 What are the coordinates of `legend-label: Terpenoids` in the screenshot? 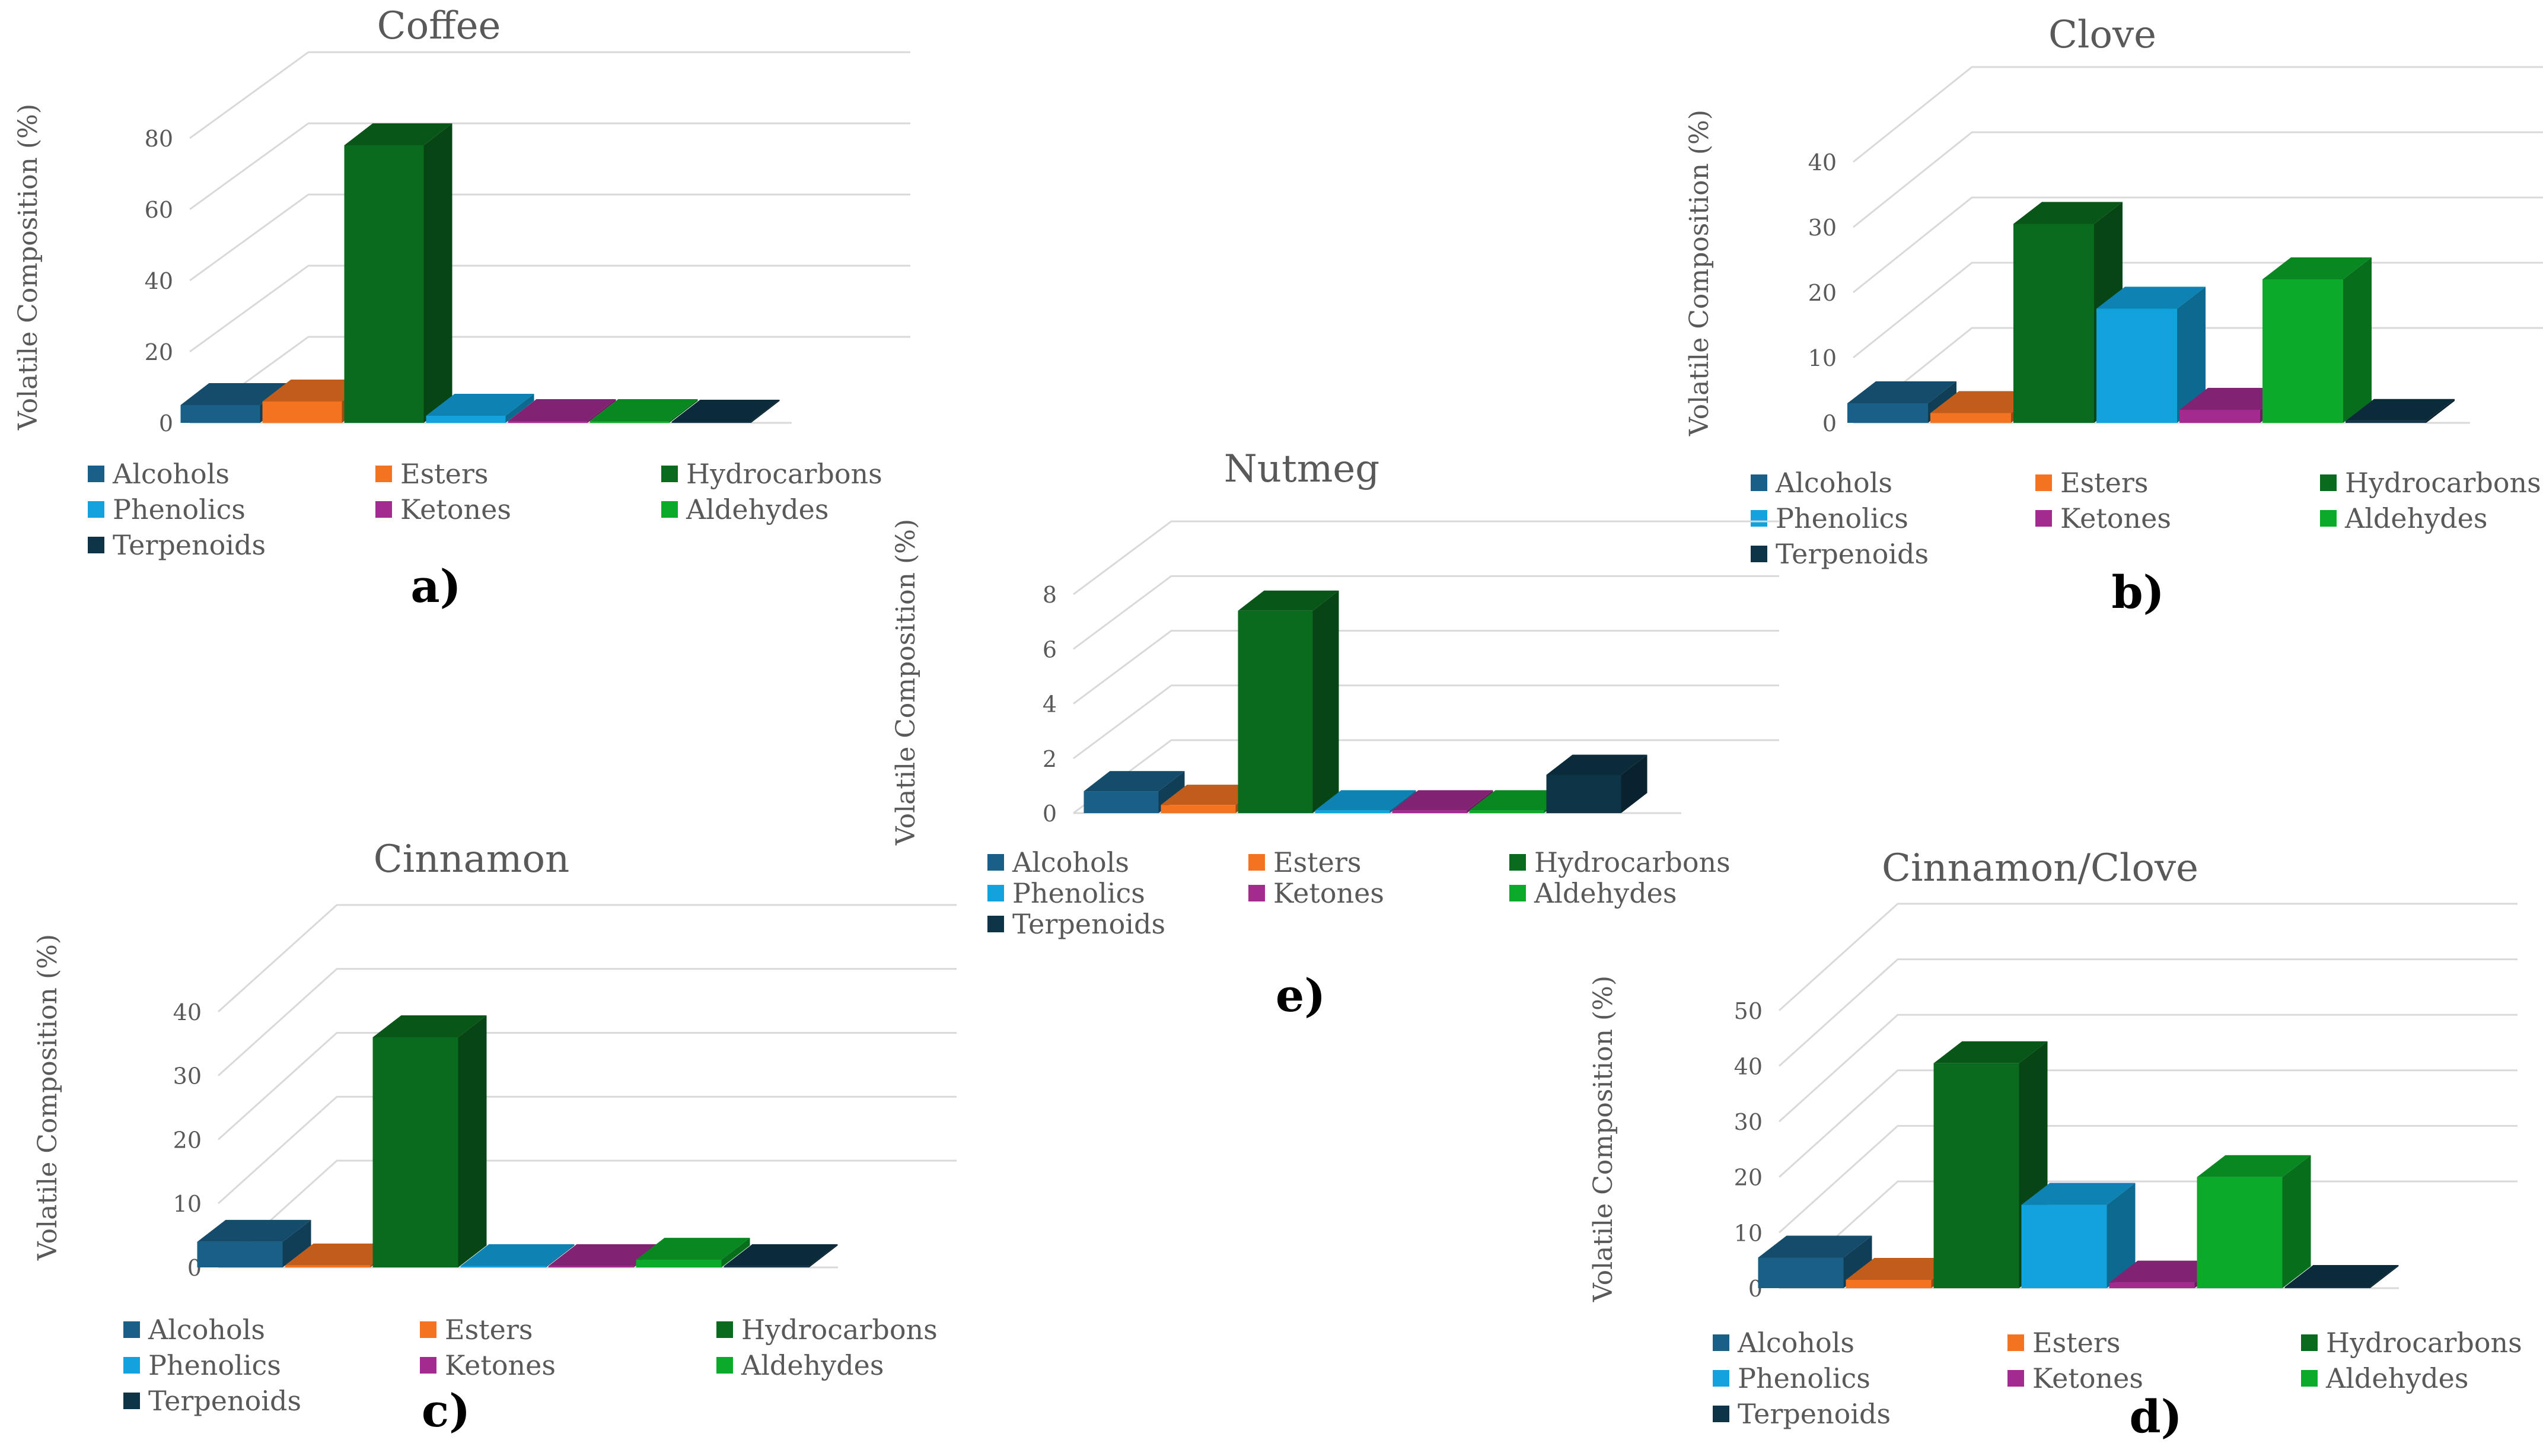 It's located at (190, 545).